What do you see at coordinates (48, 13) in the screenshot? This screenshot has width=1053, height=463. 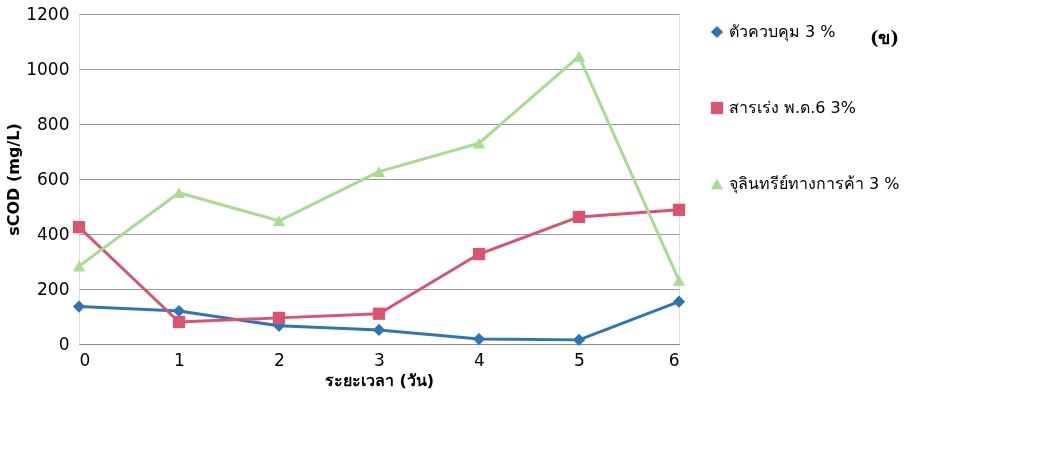 I see `y-tick-label: 1200` at bounding box center [48, 13].